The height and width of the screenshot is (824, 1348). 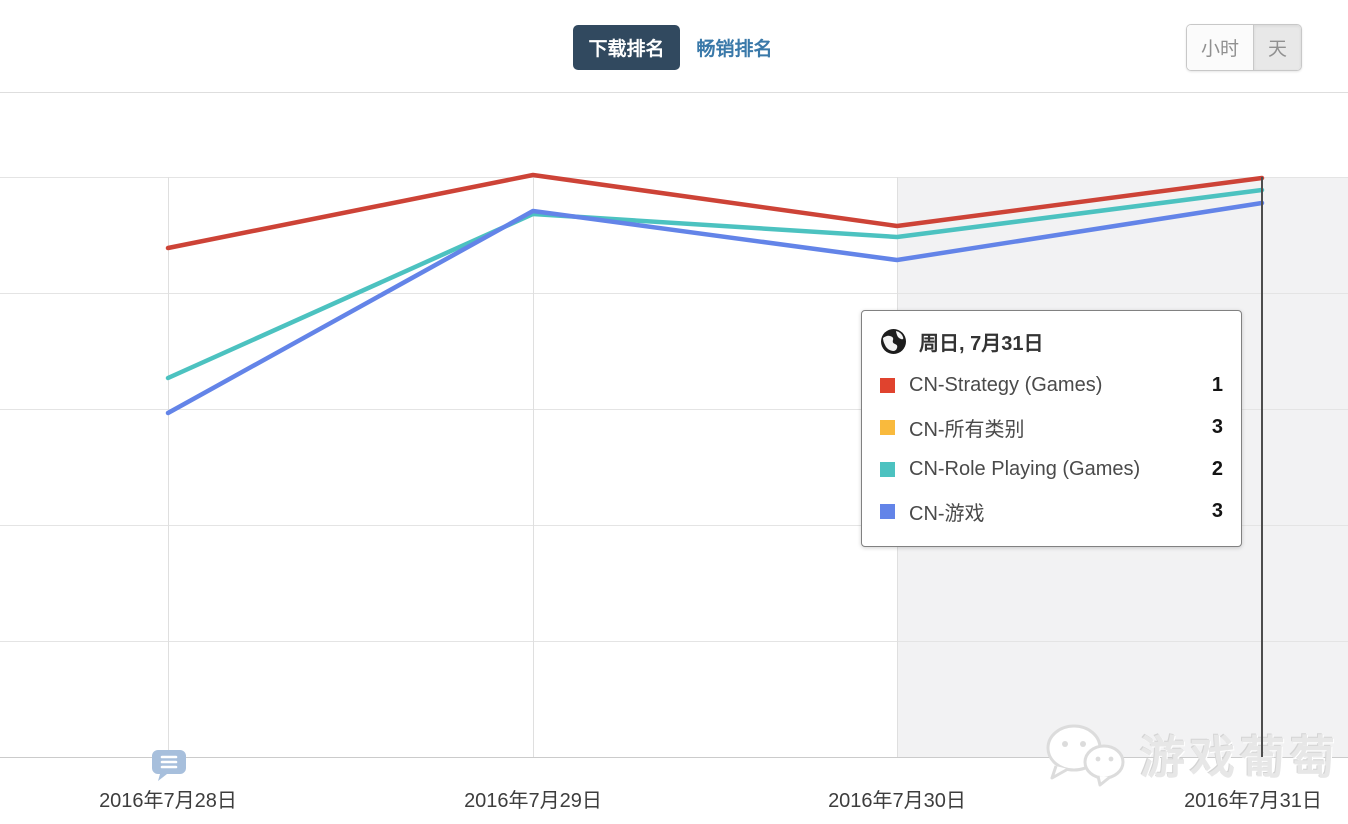 What do you see at coordinates (981, 344) in the screenshot?
I see `tooltip-date: 周日, 7月31日` at bounding box center [981, 344].